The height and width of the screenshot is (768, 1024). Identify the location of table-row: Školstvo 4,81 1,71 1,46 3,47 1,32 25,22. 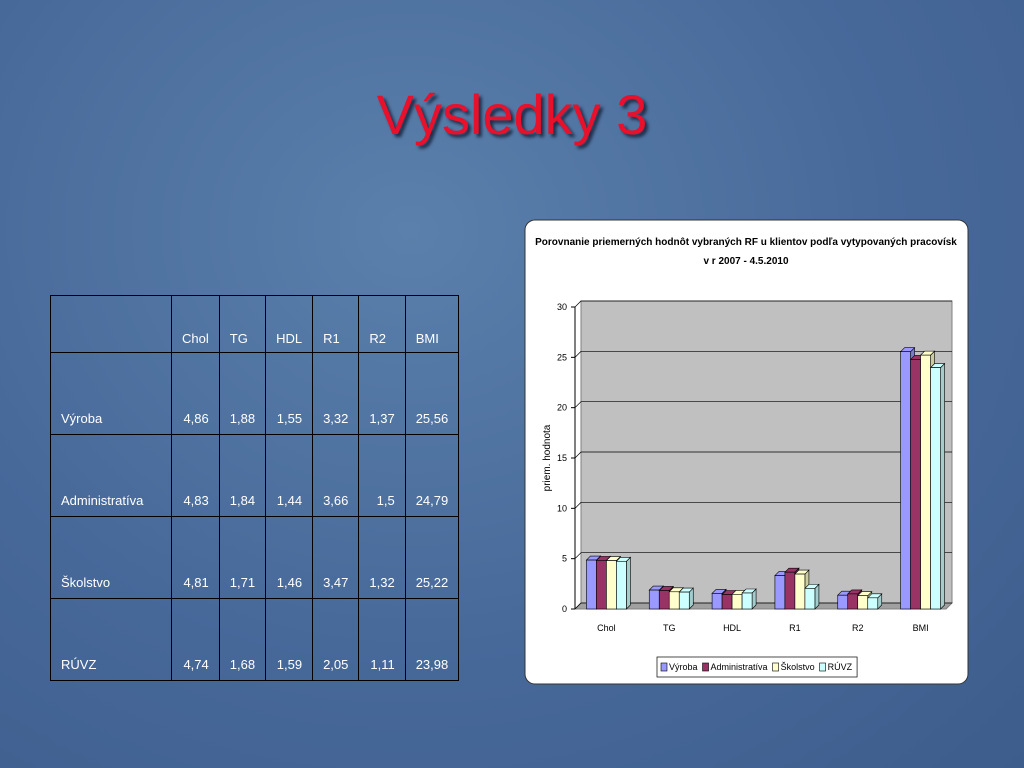
(255, 557).